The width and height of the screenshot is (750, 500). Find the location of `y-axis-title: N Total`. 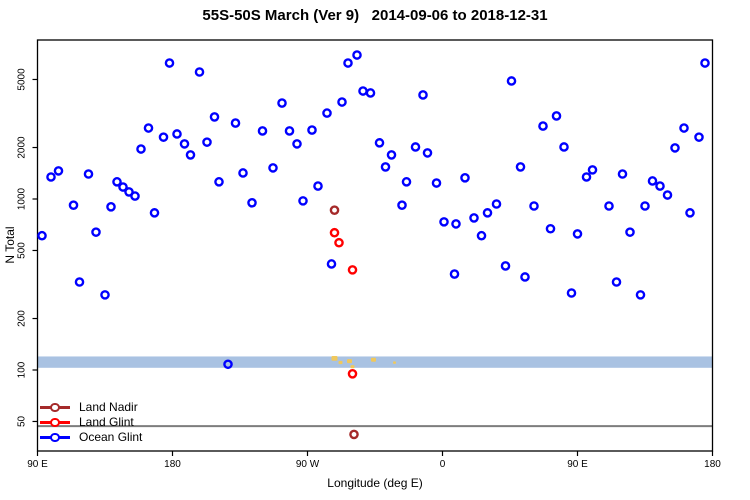

y-axis-title: N Total is located at coordinates (10, 245).